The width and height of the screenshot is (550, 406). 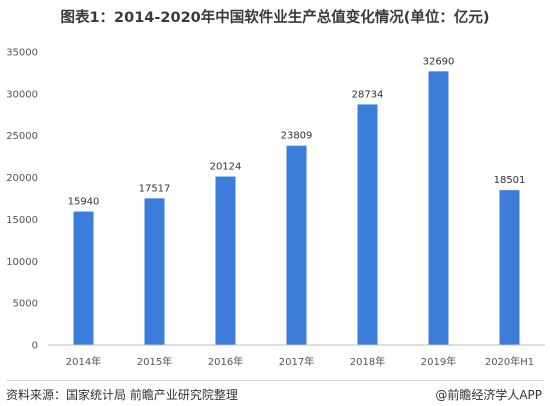 What do you see at coordinates (225, 361) in the screenshot?
I see `x-tick-label: 2016年` at bounding box center [225, 361].